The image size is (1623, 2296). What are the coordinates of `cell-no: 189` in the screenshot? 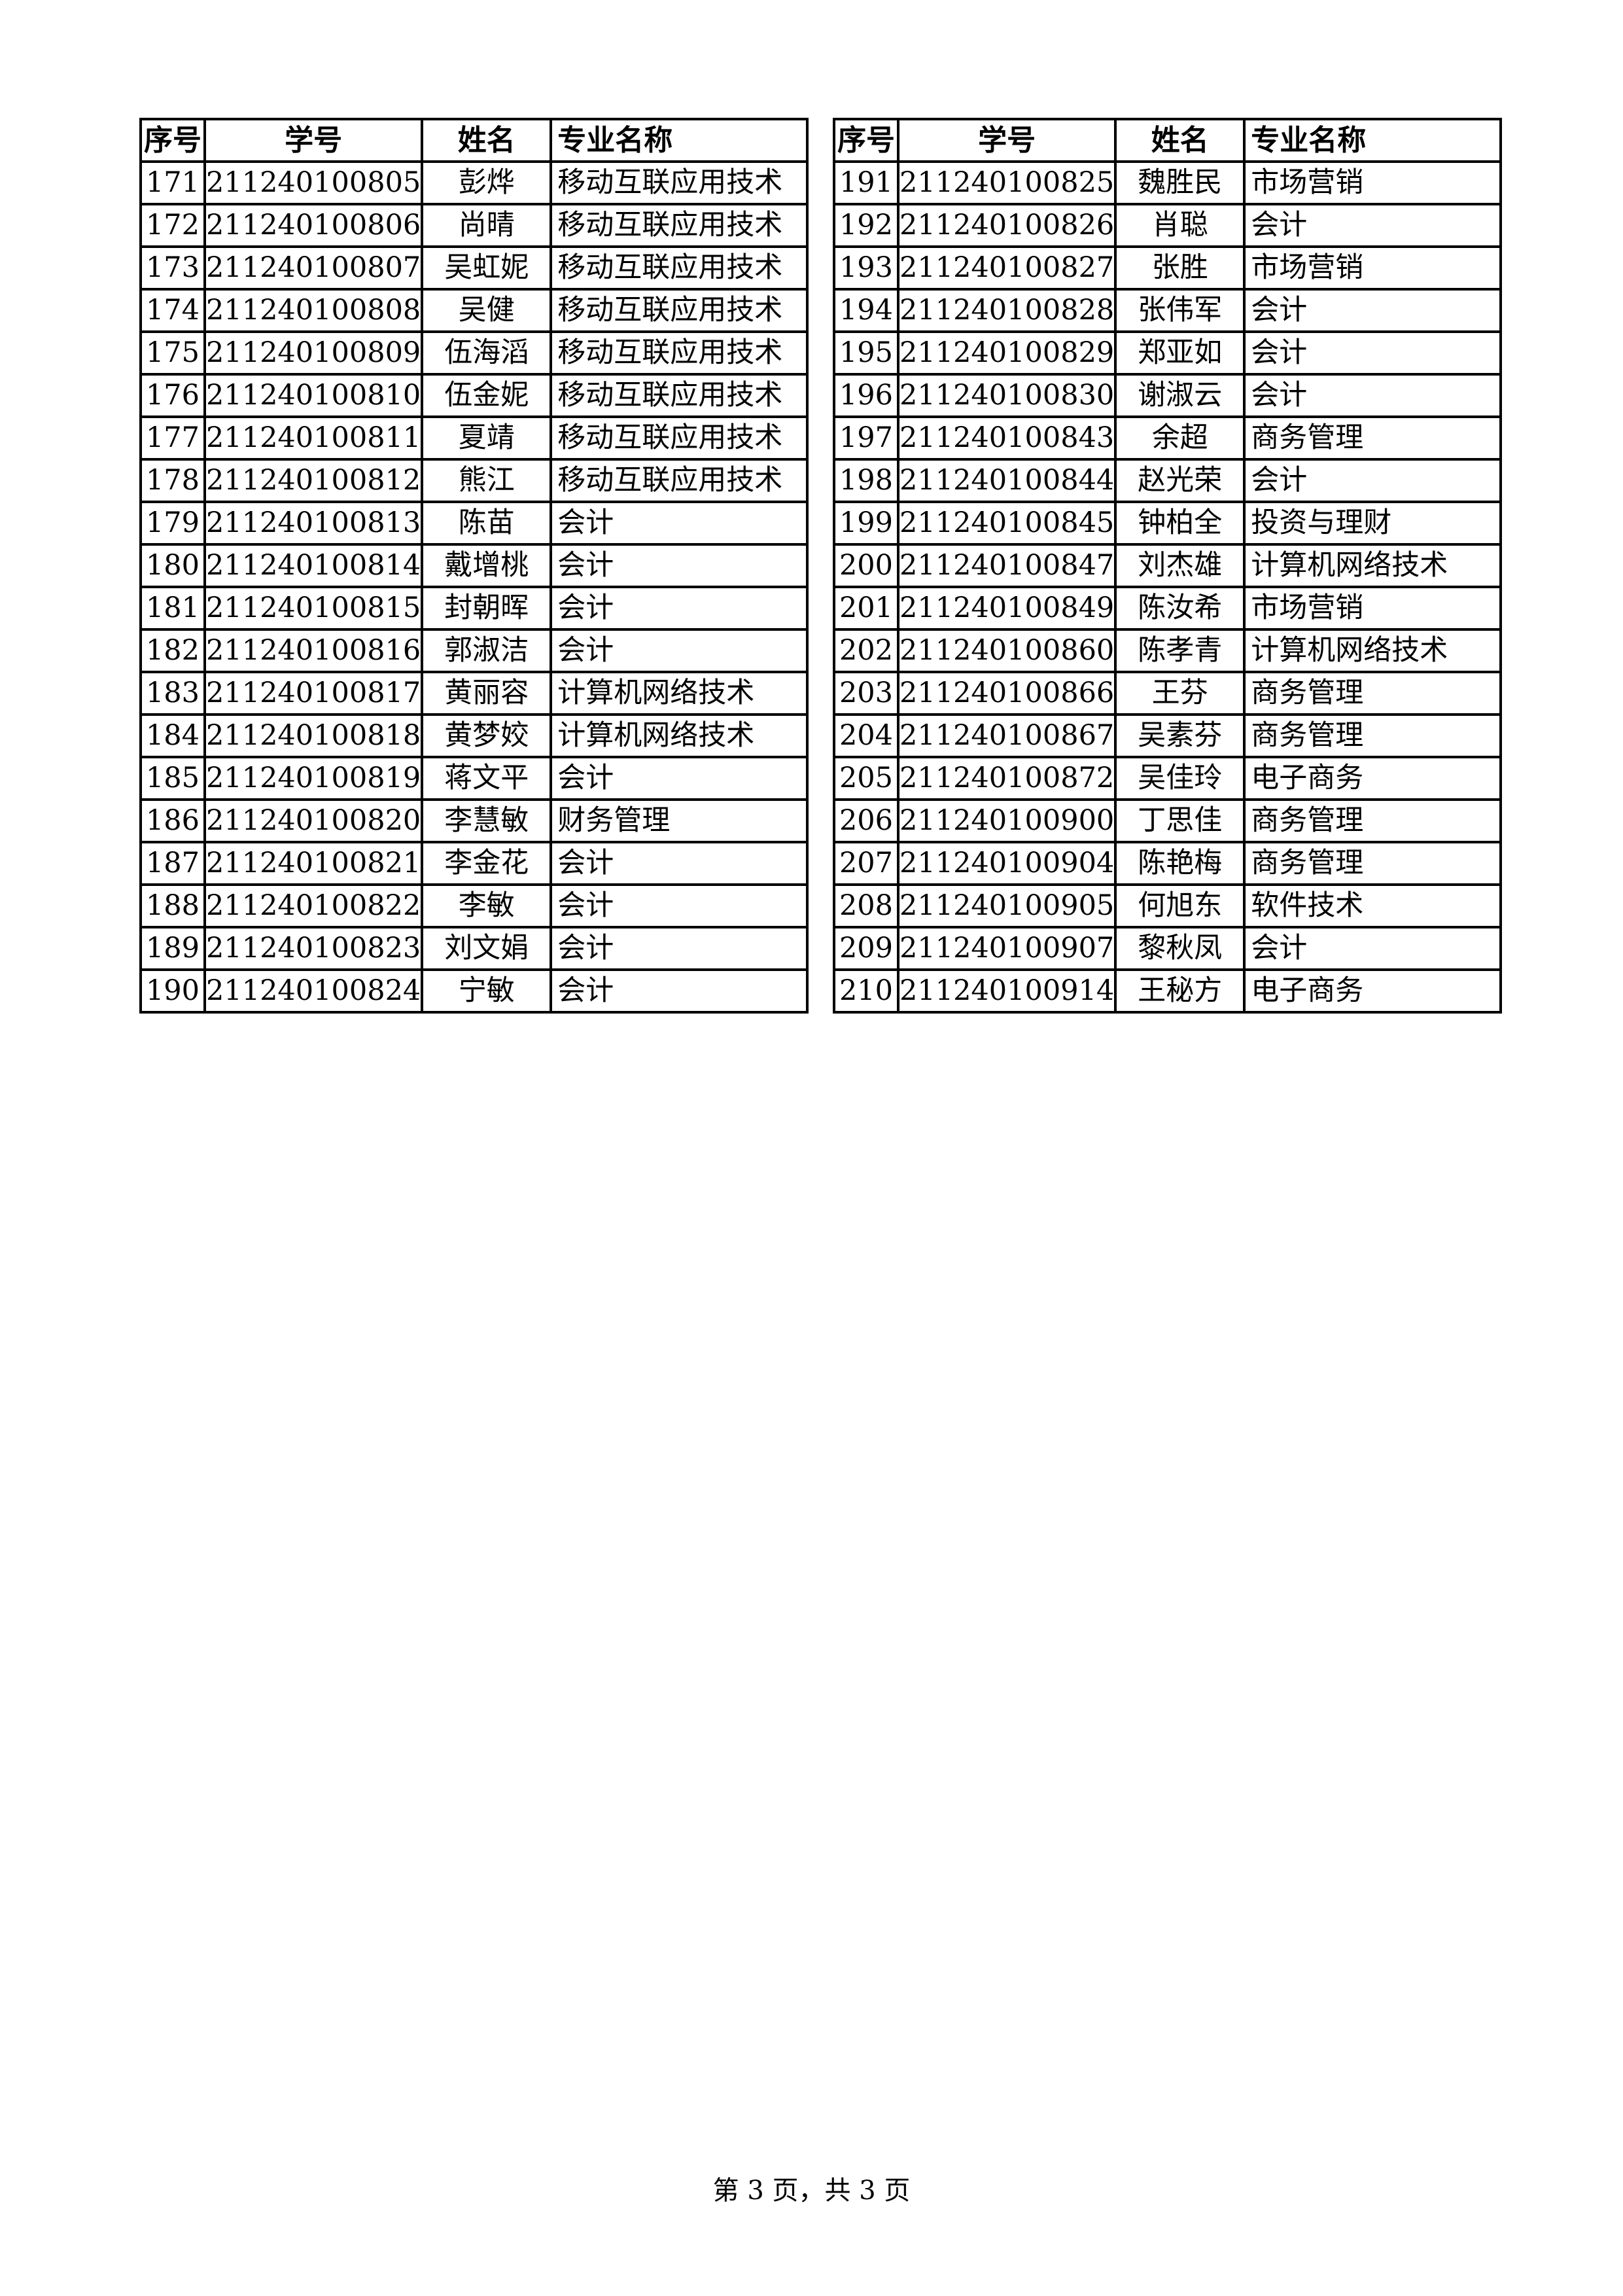 It's located at (172, 948).